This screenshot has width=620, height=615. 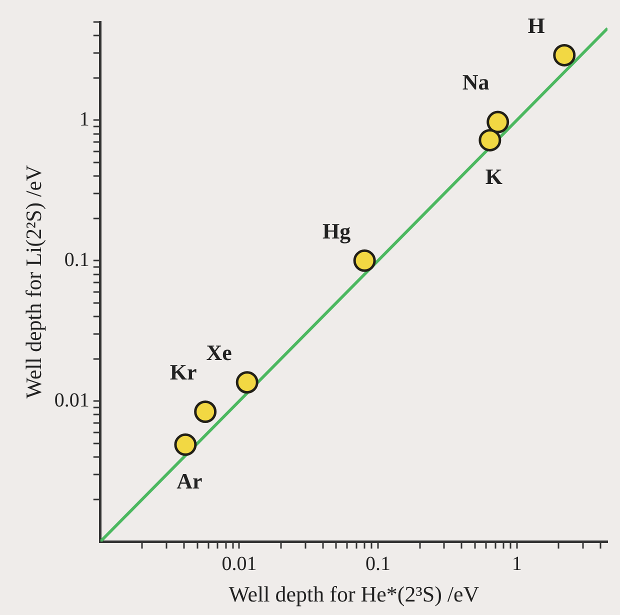 I want to click on y-tick-label: 0.1, so click(x=77, y=259).